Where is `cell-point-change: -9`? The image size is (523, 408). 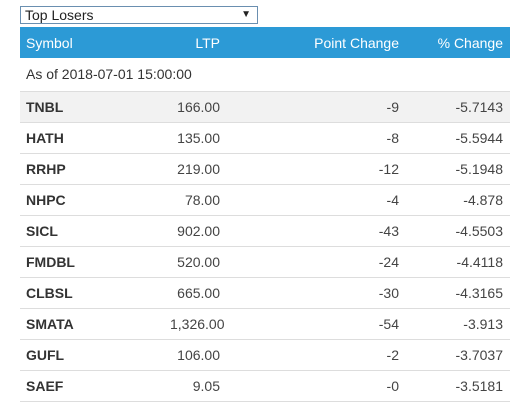
cell-point-change: -9 is located at coordinates (392, 107).